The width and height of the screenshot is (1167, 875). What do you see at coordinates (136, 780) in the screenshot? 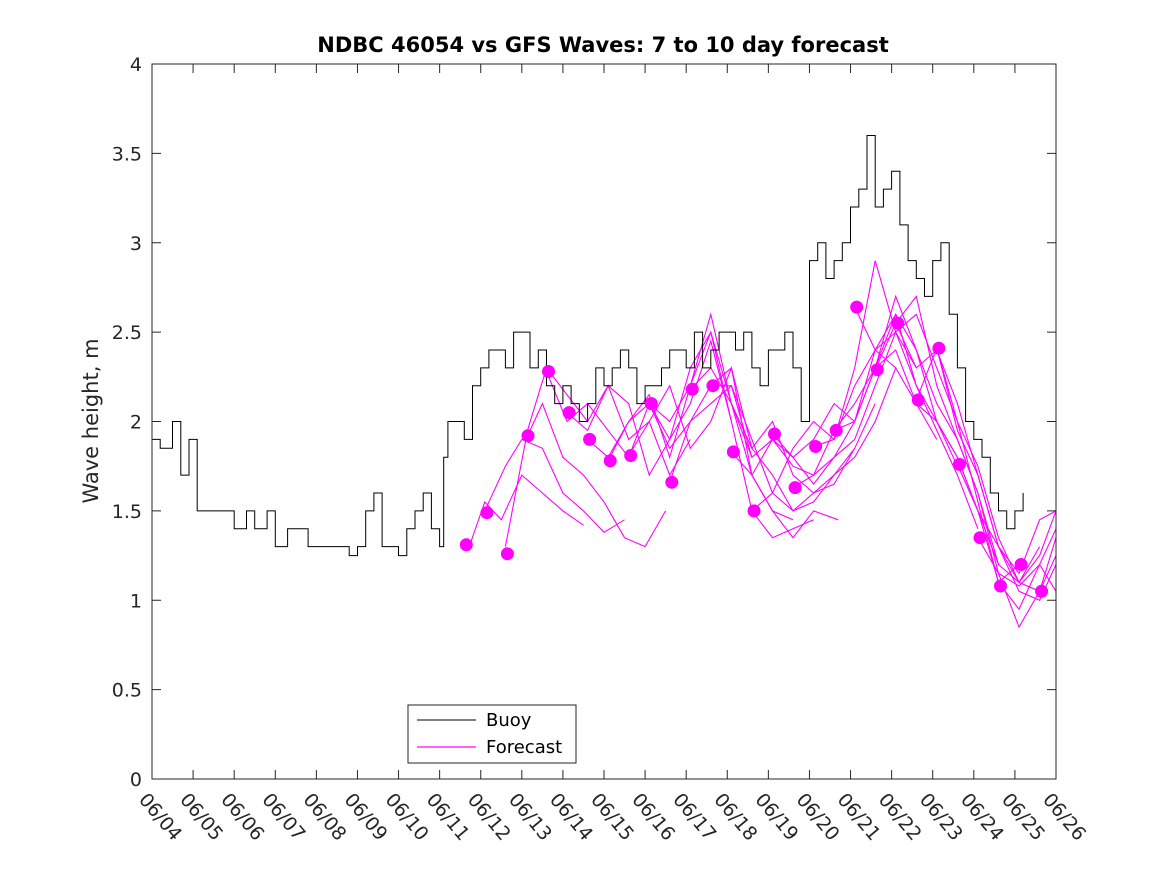
I see `y-tick-label: 0` at bounding box center [136, 780].